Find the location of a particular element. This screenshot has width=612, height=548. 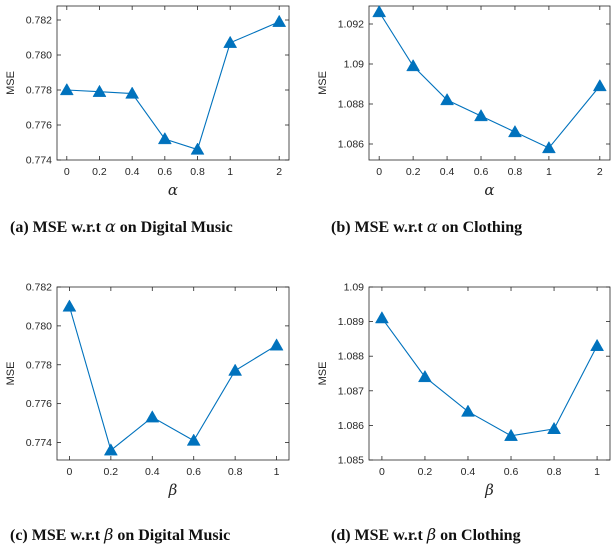

panel-caption: (c) MSE w.r.t β on Digital Music is located at coordinates (120, 534).